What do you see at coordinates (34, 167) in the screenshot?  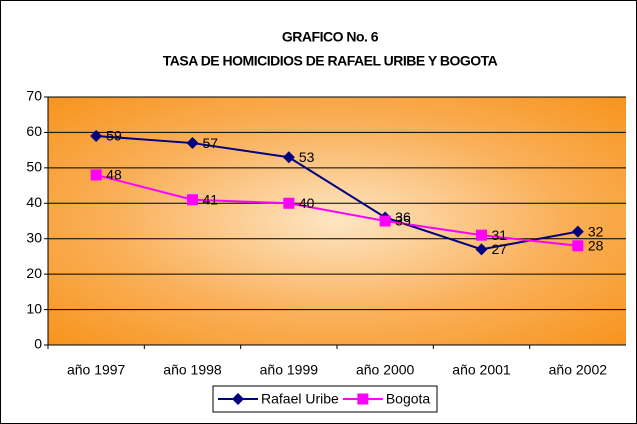 I see `y-tick-label: 50` at bounding box center [34, 167].